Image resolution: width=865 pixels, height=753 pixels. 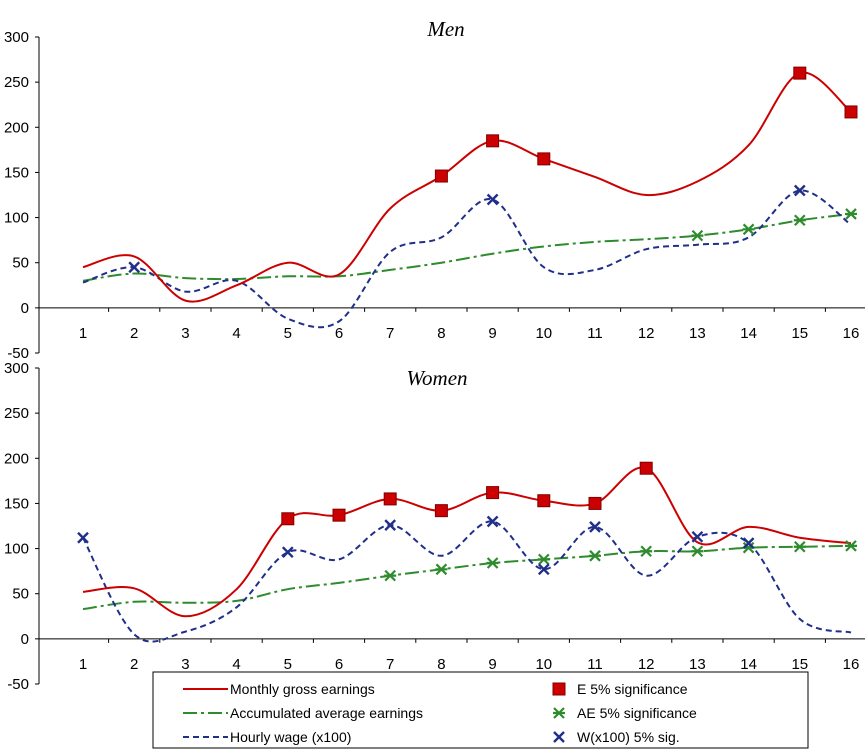 What do you see at coordinates (16, 82) in the screenshot?
I see `y-tick-label: 250` at bounding box center [16, 82].